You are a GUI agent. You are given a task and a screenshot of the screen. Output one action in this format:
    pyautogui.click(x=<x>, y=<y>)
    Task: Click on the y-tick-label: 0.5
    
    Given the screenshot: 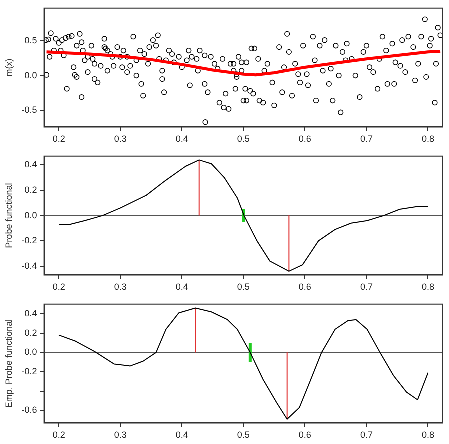 What is the action you would take?
    pyautogui.click(x=31, y=41)
    